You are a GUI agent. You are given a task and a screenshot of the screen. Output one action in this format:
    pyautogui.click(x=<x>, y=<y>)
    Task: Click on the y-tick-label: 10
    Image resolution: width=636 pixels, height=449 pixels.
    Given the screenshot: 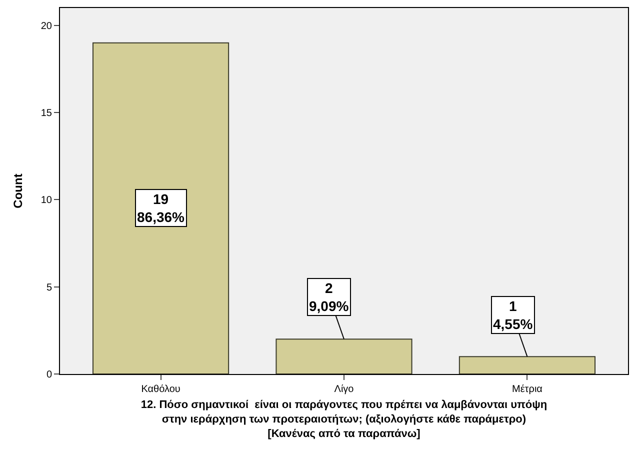 What is the action you would take?
    pyautogui.click(x=46, y=200)
    